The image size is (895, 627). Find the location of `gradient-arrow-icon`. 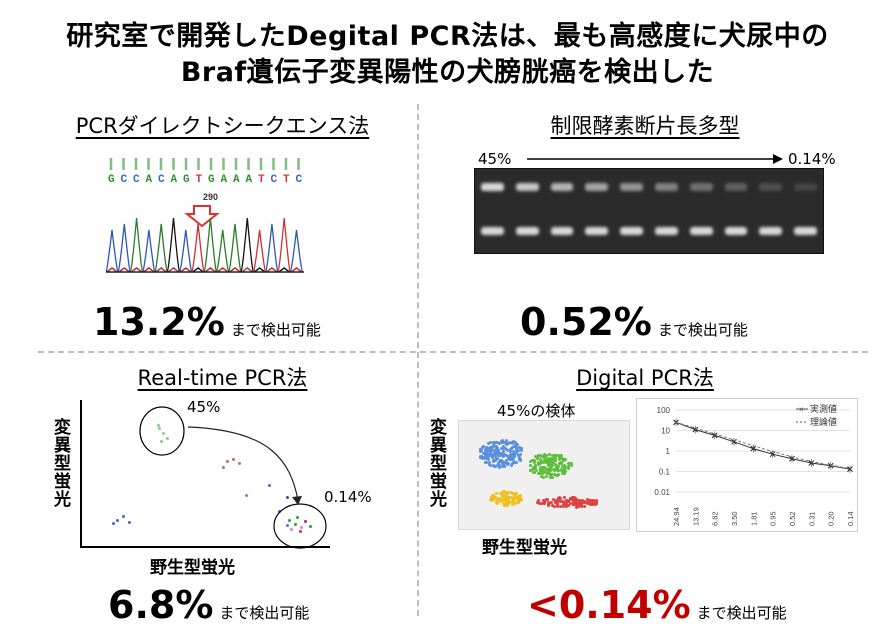

gradient-arrow-icon is located at coordinates (655, 159).